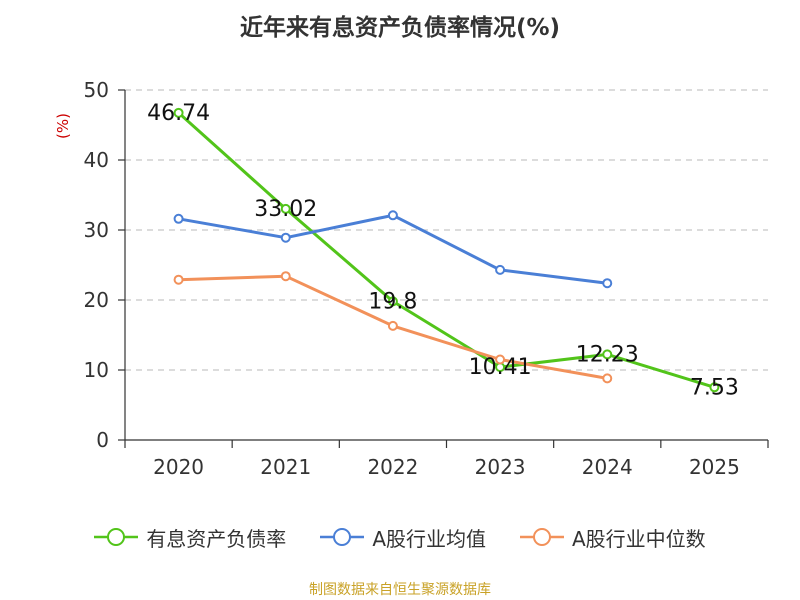 Image resolution: width=800 pixels, height=600 pixels. I want to click on y-tick-label: 0, so click(102, 440).